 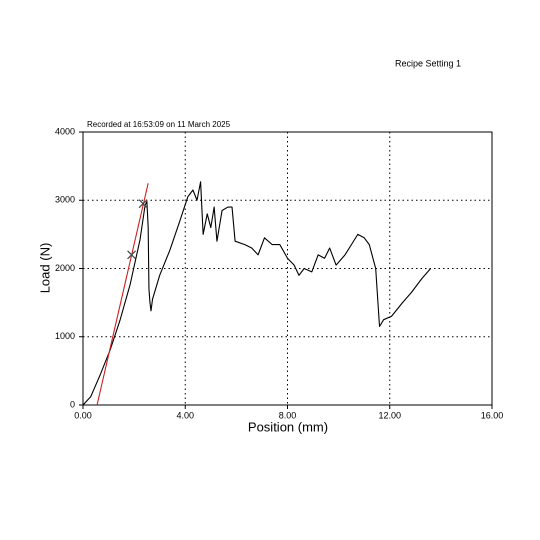 I want to click on data-line, so click(x=122, y=294).